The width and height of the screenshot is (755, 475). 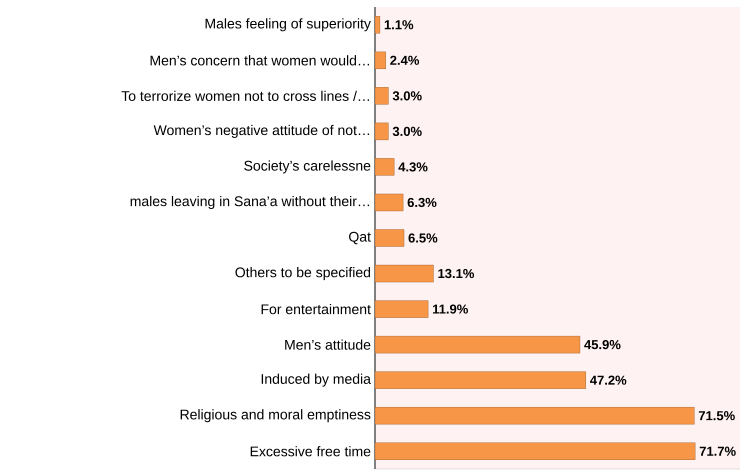 I want to click on data-label: 6.5%, so click(x=423, y=238).